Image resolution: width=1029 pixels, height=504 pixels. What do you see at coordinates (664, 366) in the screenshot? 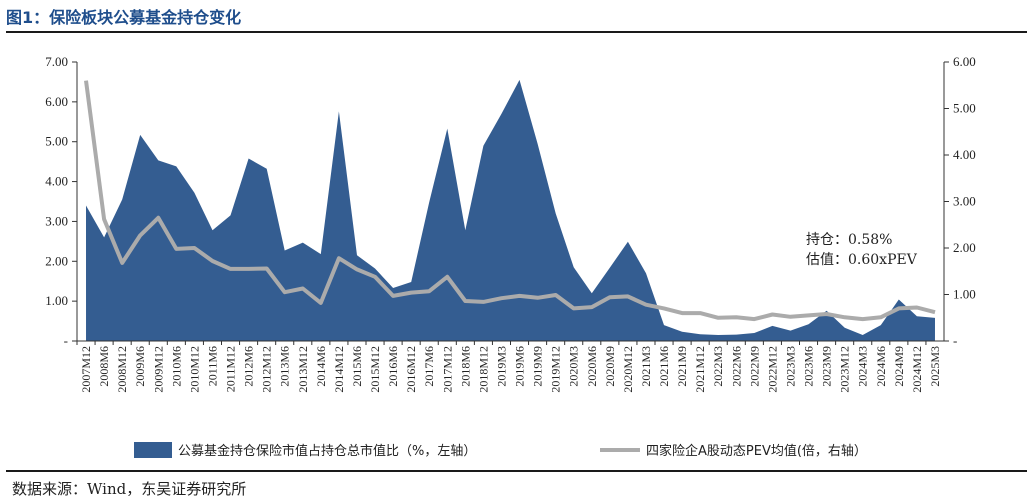
I see `x-tick-label: 2021M6` at bounding box center [664, 366].